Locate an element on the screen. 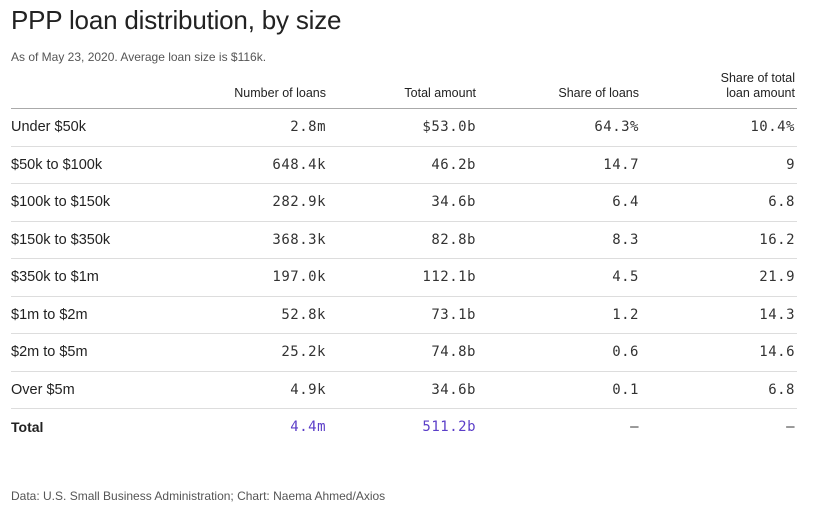 This screenshot has height=508, width=831. table-total-row: Total 4.4m 511.2b – – is located at coordinates (404, 427).